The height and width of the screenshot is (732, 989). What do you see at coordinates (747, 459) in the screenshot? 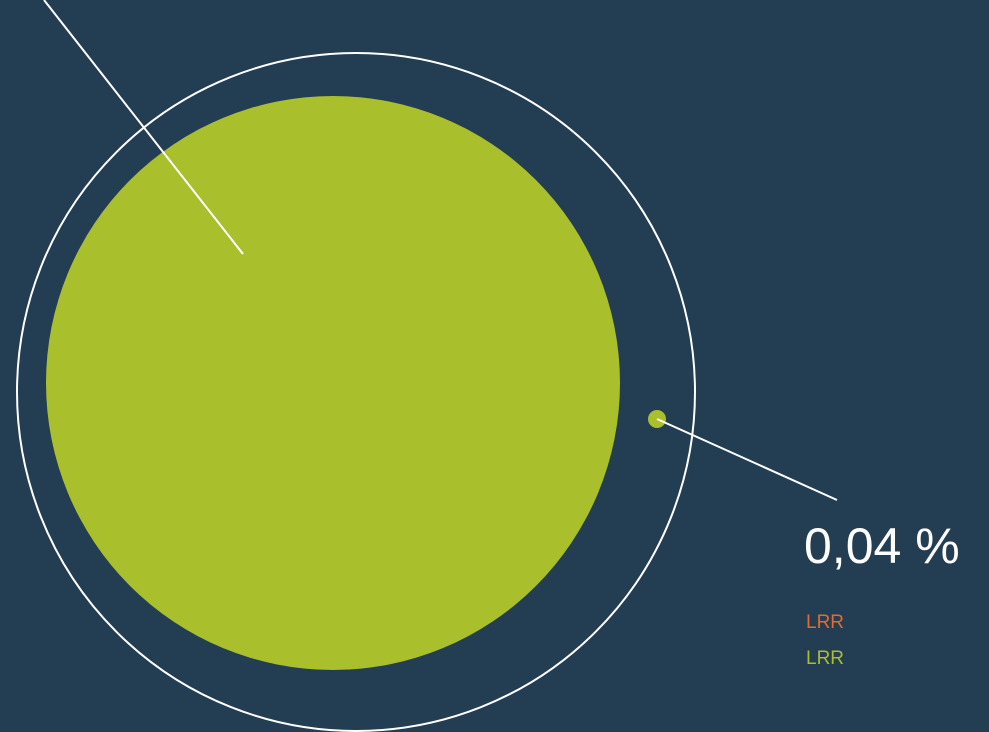
I see `leader-line-small` at bounding box center [747, 459].